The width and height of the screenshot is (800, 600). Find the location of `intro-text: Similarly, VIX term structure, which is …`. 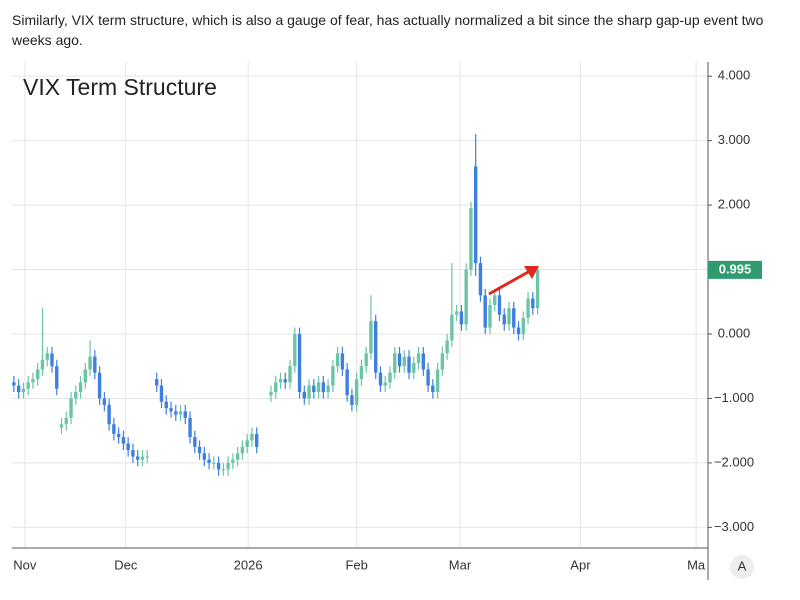

intro-text: Similarly, VIX term structure, which is … is located at coordinates (388, 30).